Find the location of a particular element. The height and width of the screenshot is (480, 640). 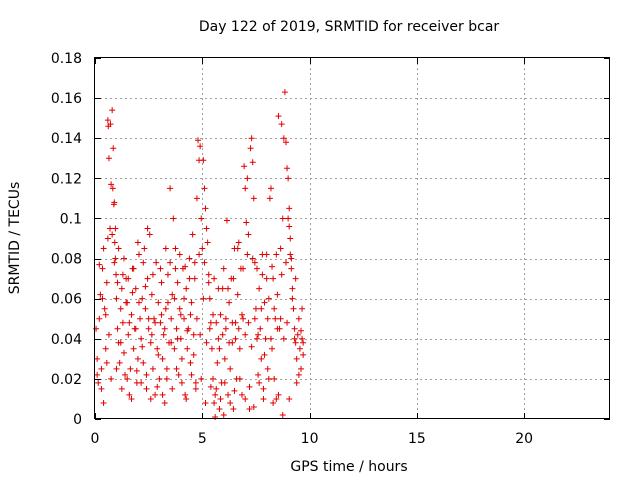

y-tick-label: 0.12 is located at coordinates (66, 179).